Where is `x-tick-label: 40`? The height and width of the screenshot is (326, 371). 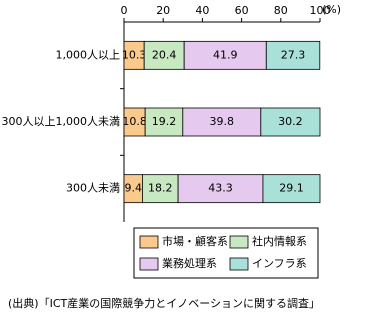 x-tick-label: 40 is located at coordinates (202, 10).